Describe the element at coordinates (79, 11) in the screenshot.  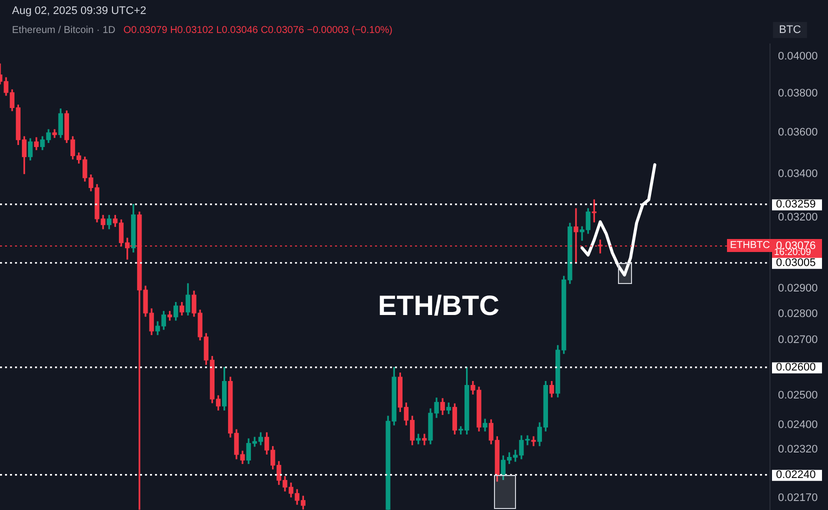
I see `text: Aug 02, 2025 09:39 UTC+2` at that location.